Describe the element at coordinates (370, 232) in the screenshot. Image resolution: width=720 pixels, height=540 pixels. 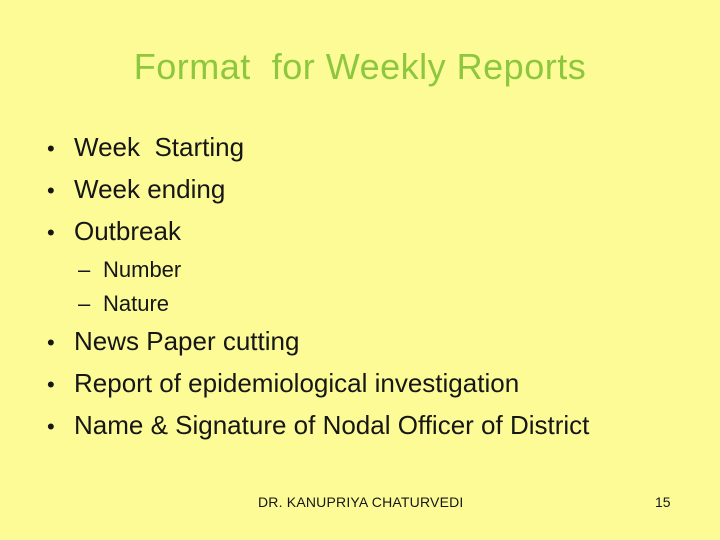
I see `bullet-item: • Outbreak` at that location.